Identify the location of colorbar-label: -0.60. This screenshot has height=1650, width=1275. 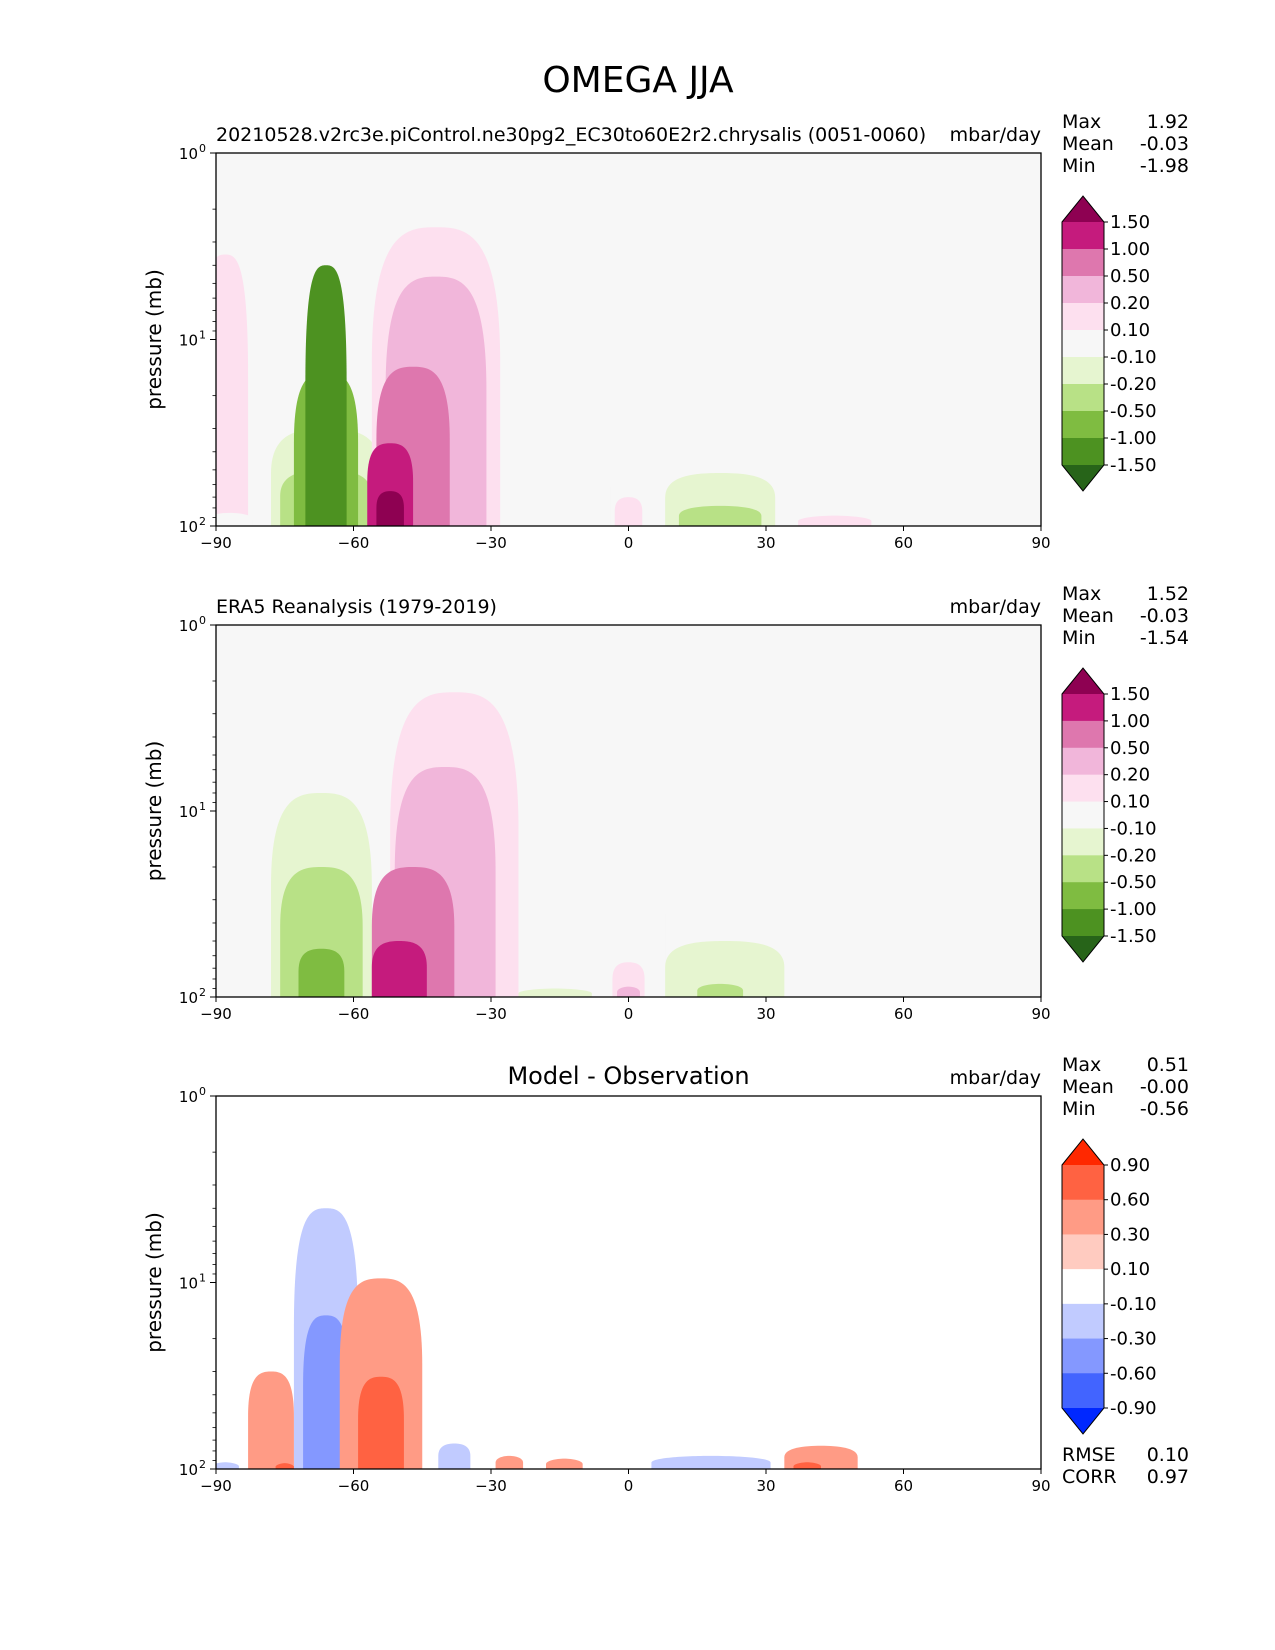
(1133, 1373).